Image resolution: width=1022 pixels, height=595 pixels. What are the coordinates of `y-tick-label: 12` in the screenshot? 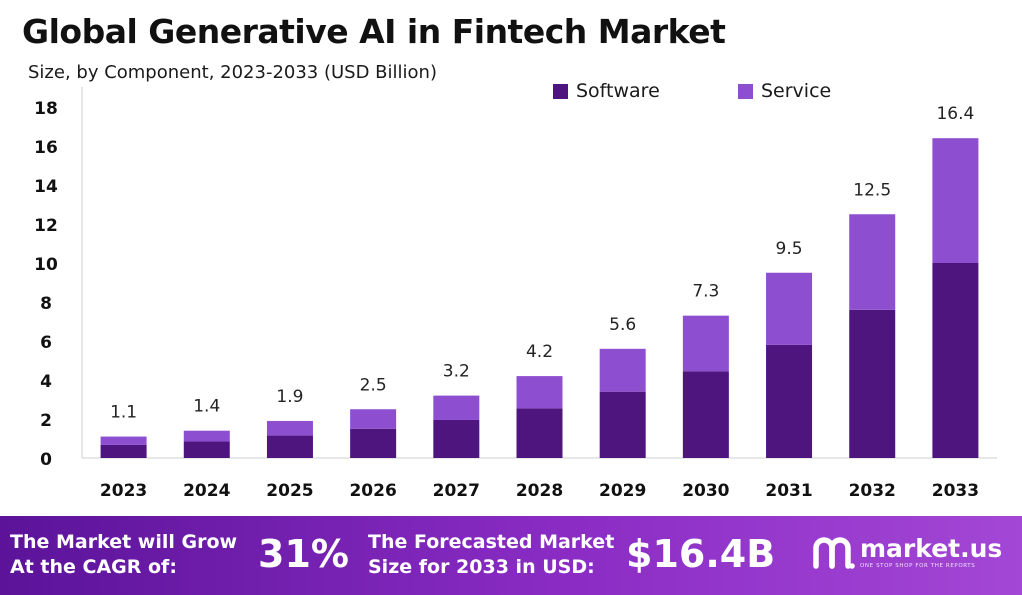 It's located at (46, 226).